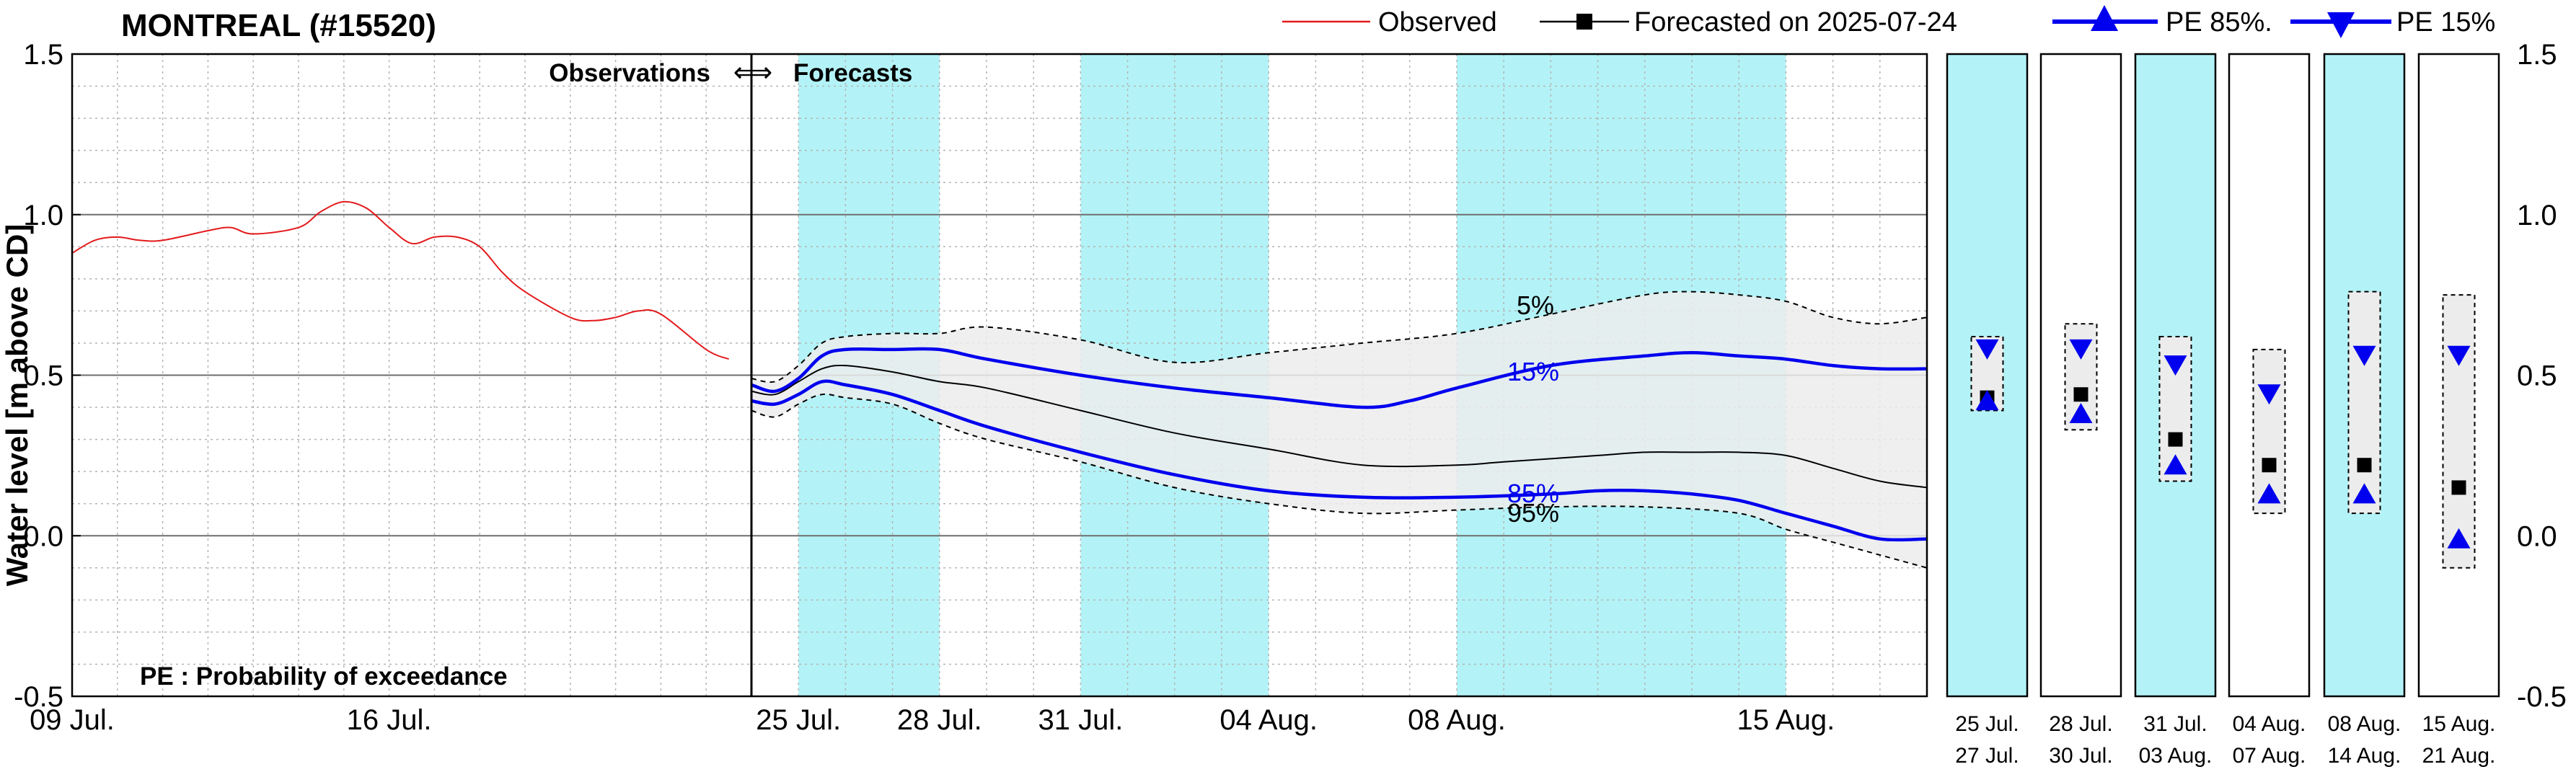 The height and width of the screenshot is (772, 2576). I want to click on y-tick-label-right: 0.5, so click(2537, 376).